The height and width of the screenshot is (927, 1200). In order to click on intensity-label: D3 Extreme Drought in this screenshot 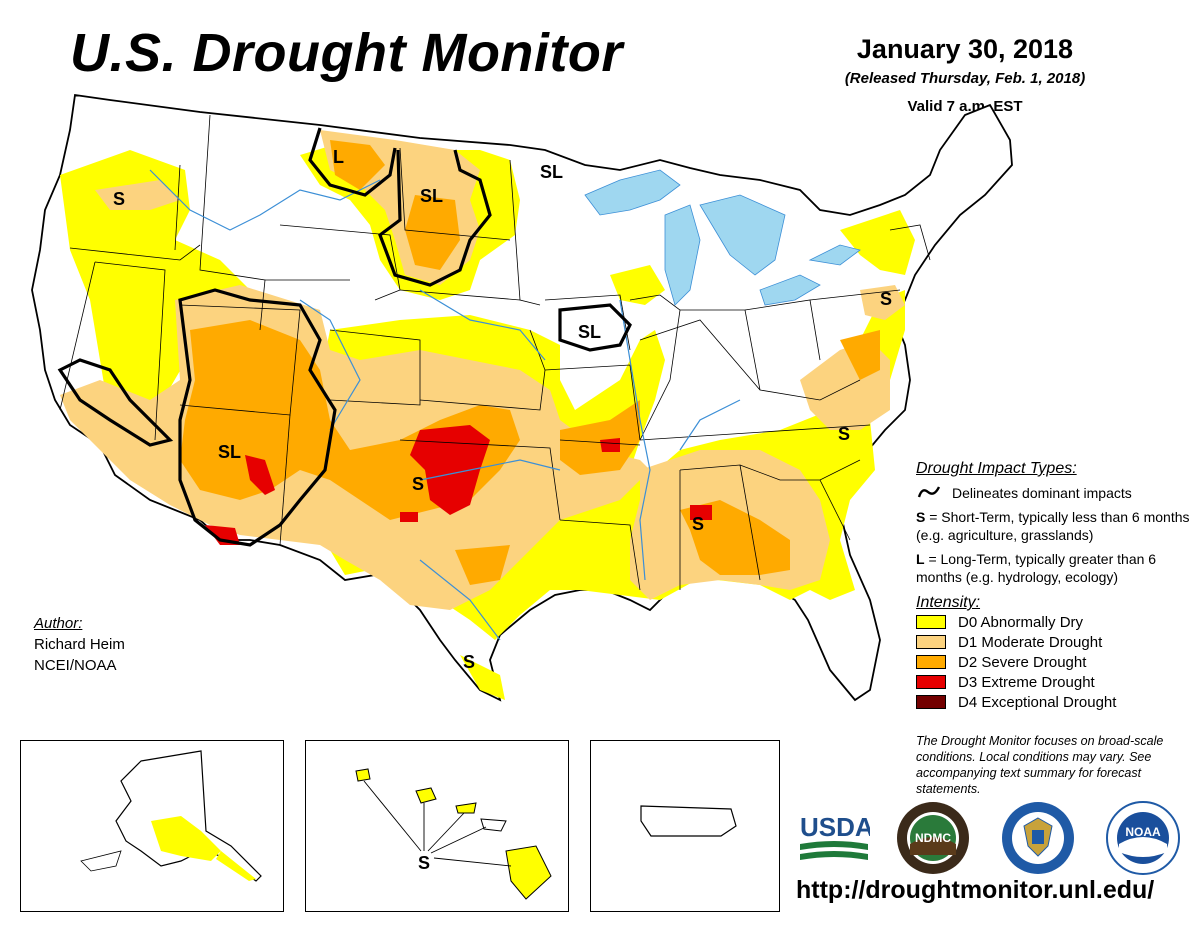, I will do `click(1026, 682)`.